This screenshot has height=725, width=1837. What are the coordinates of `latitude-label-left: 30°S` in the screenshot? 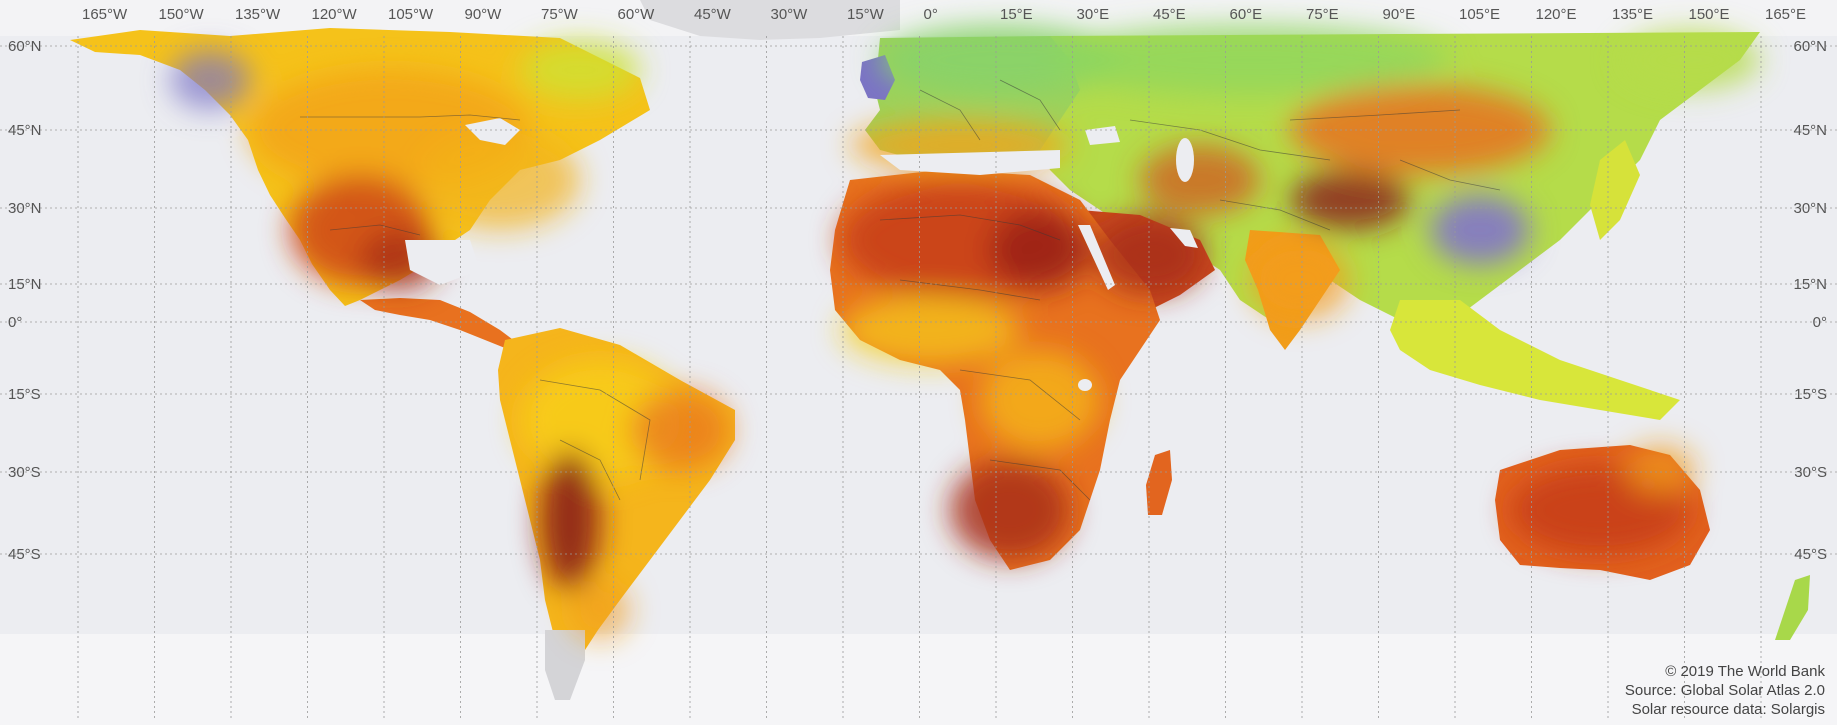 It's located at (24, 472).